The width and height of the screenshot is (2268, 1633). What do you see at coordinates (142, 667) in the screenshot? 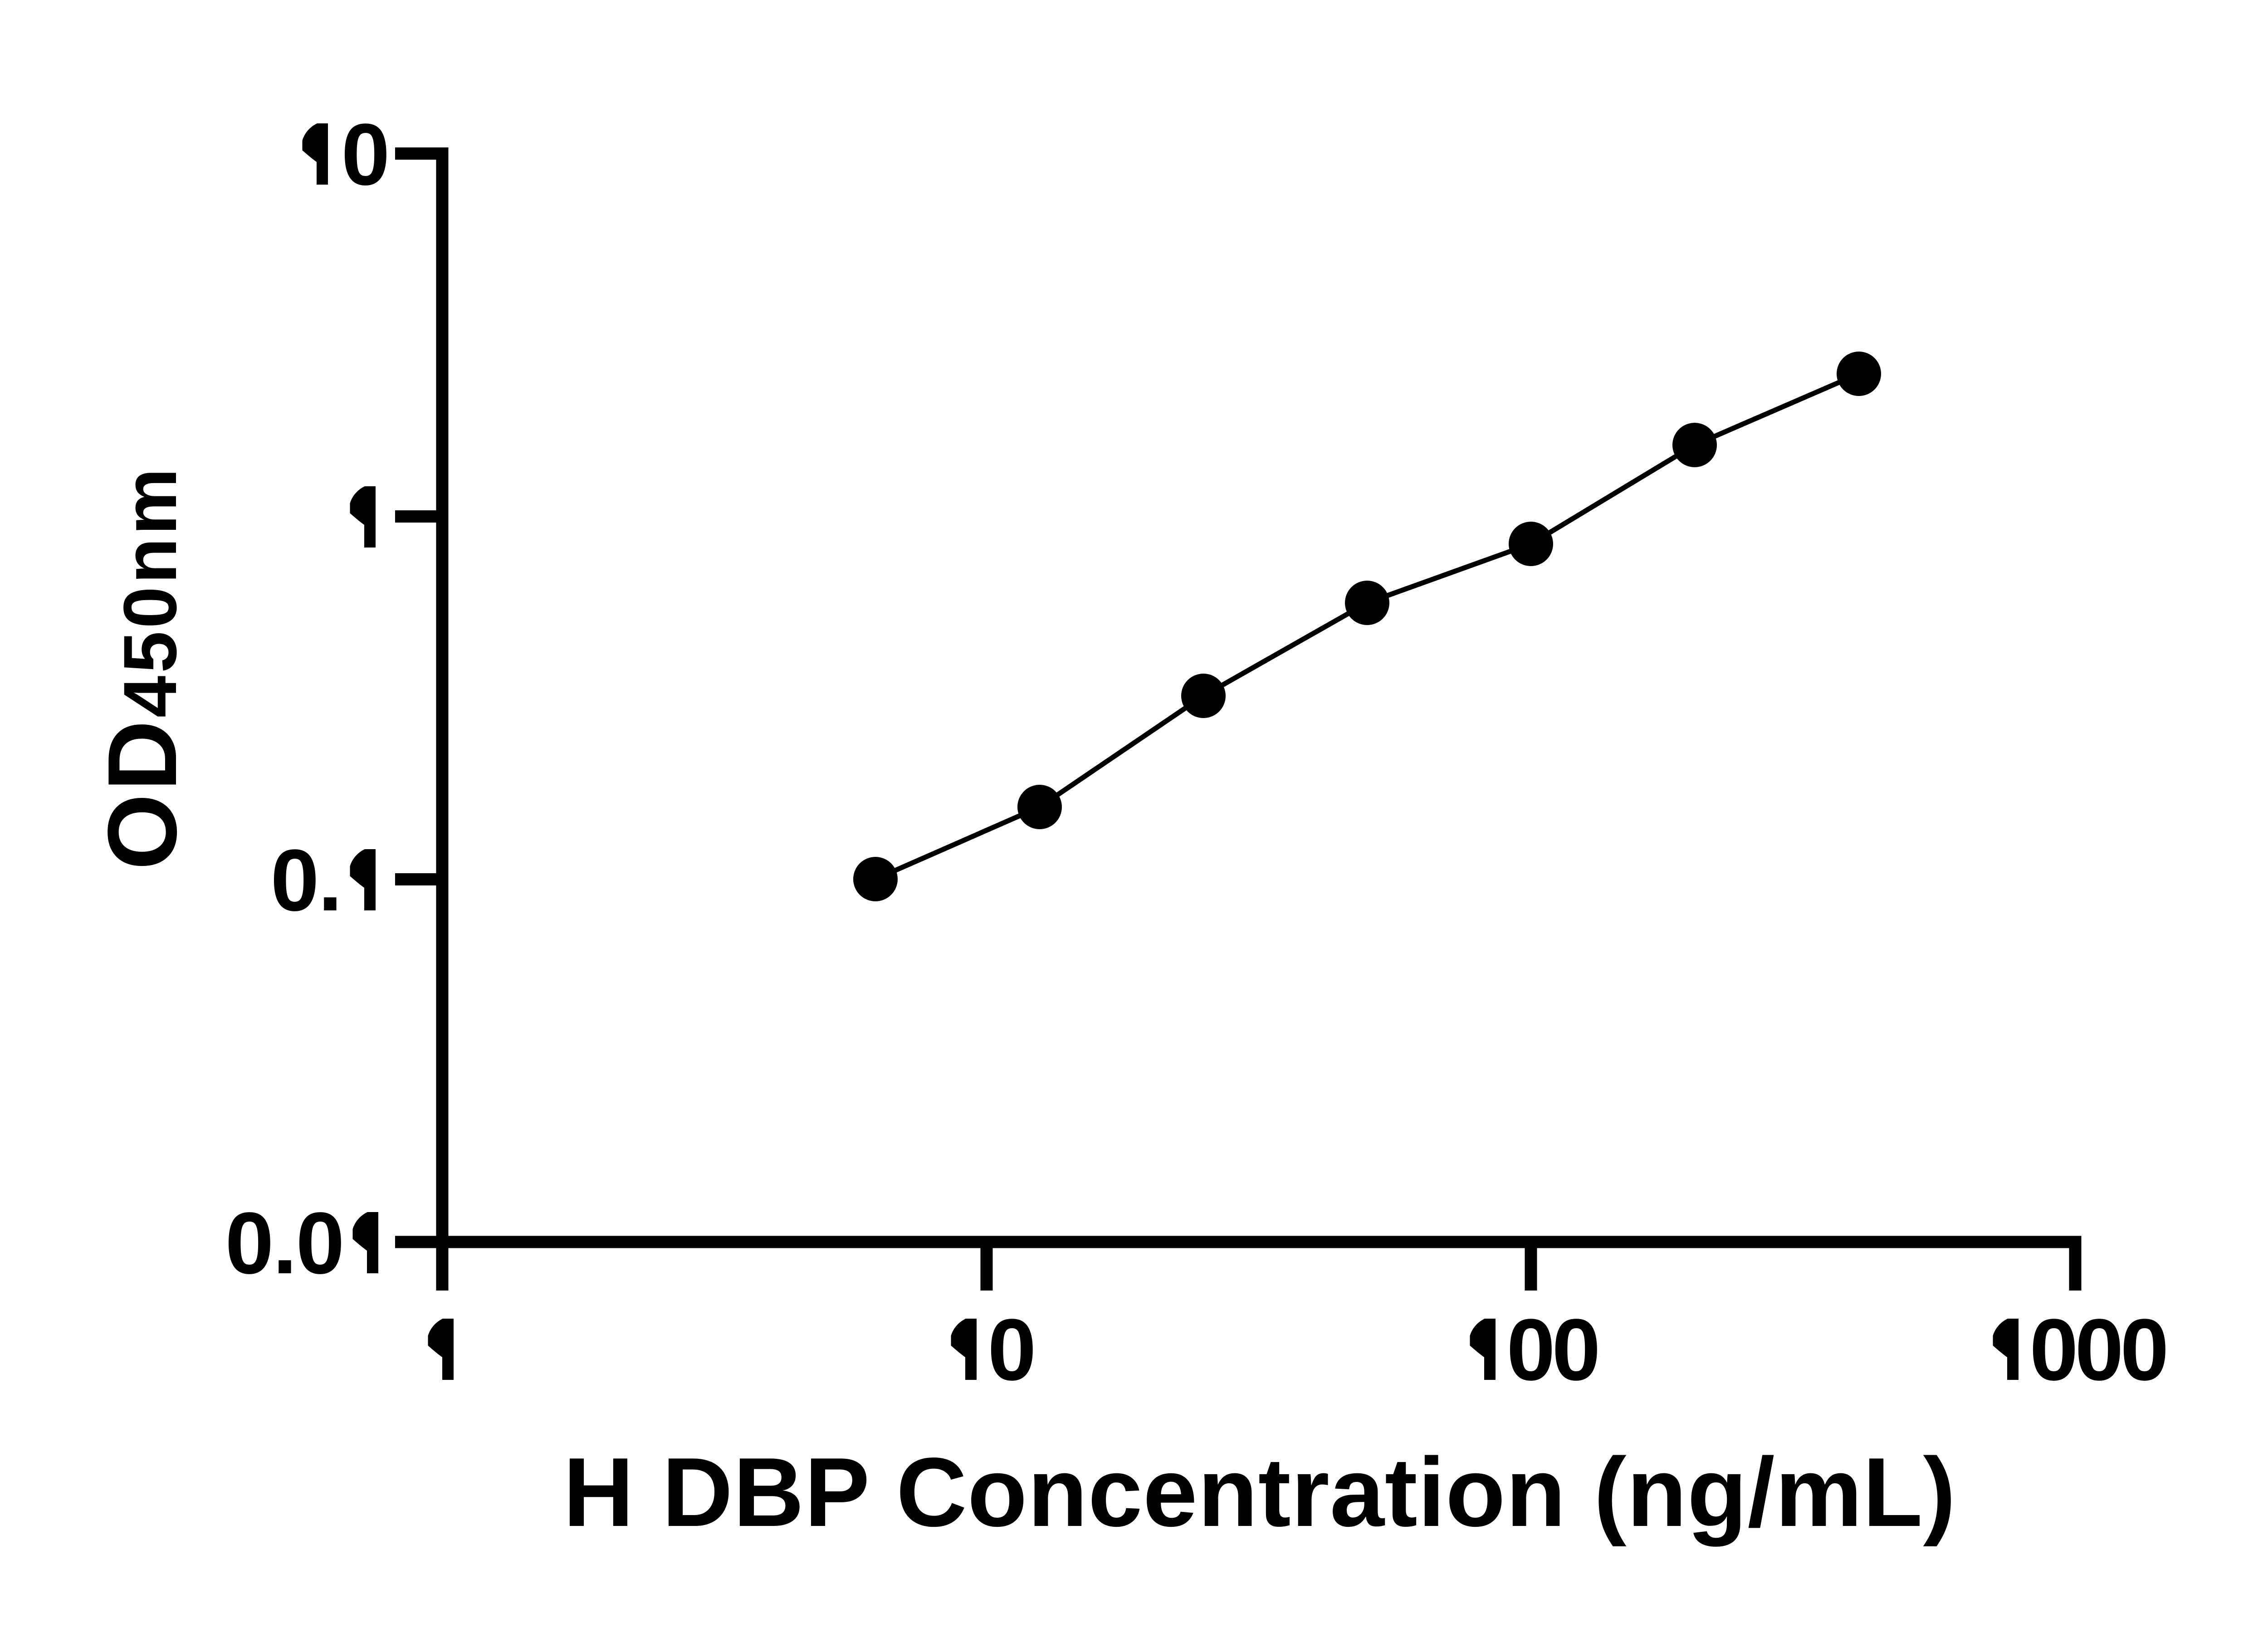
I see `svg-text: OD450nm` at bounding box center [142, 667].